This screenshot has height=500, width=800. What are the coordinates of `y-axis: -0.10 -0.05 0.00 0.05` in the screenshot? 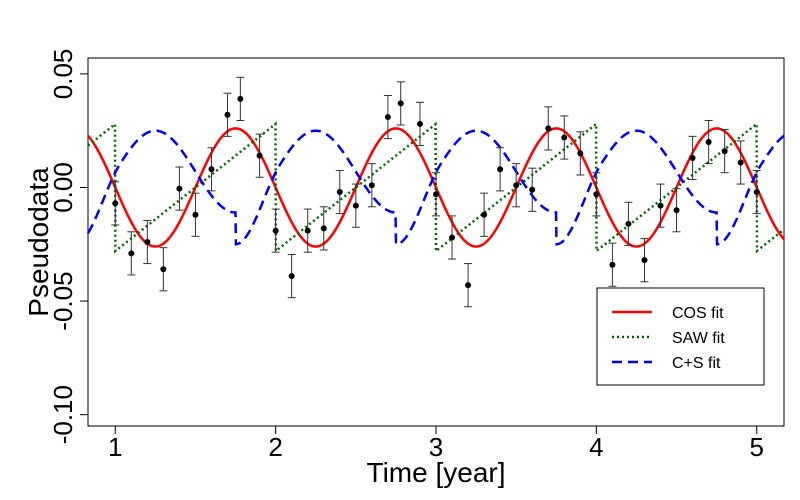 It's located at (68, 246).